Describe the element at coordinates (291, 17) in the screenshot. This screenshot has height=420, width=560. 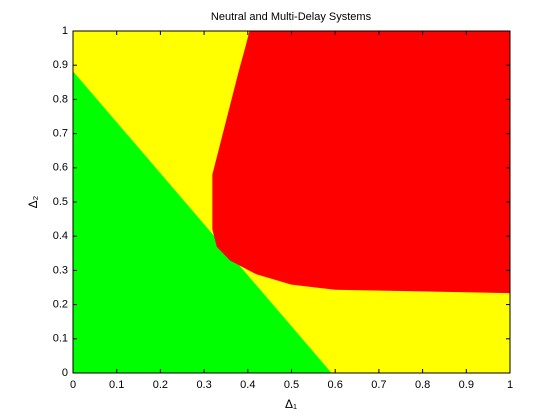
I see `chart-title: Neutral and Multi-Delay Systems` at that location.